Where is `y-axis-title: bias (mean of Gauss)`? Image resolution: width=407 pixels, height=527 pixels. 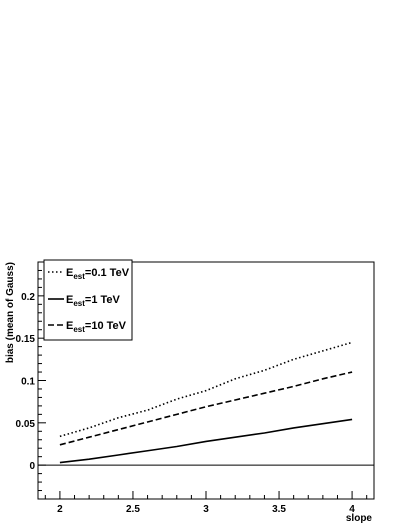 y-axis-title: bias (mean of Gauss) is located at coordinates (10, 312).